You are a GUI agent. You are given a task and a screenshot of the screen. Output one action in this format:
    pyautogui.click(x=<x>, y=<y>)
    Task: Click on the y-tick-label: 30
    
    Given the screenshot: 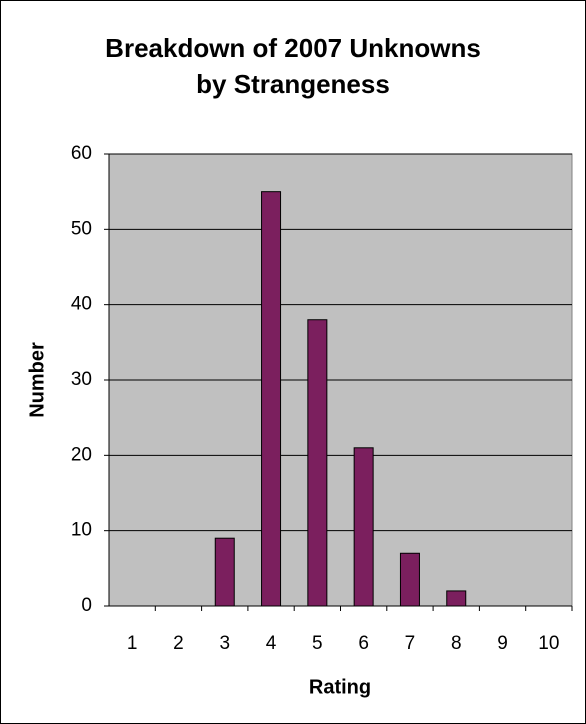 What is the action you would take?
    pyautogui.click(x=81, y=379)
    